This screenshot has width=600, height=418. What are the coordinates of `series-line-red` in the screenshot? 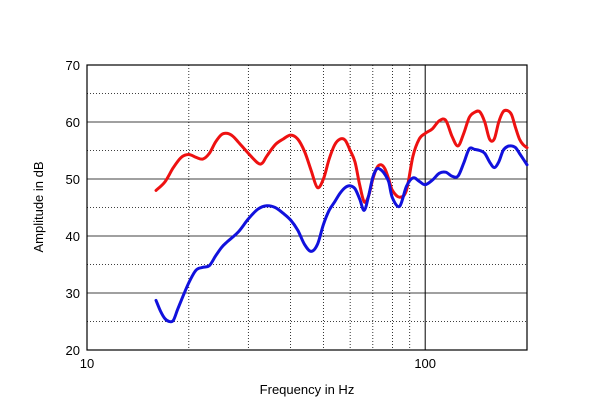 It's located at (341, 156).